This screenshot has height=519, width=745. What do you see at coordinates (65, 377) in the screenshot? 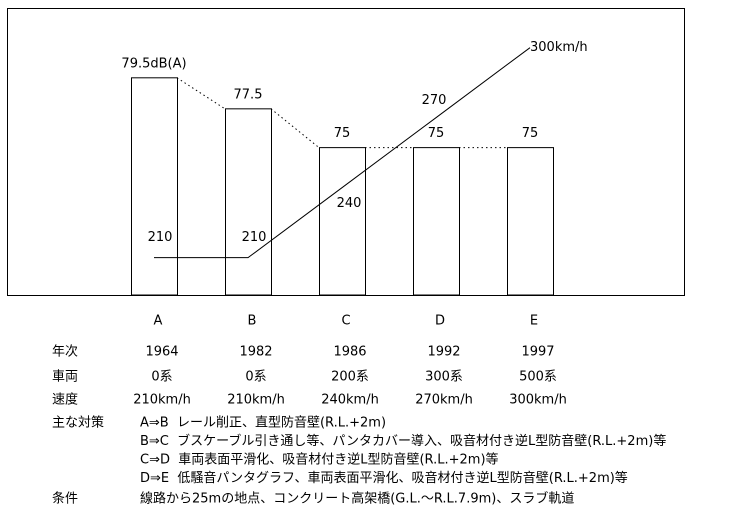
I see `row-label: 車両` at bounding box center [65, 377].